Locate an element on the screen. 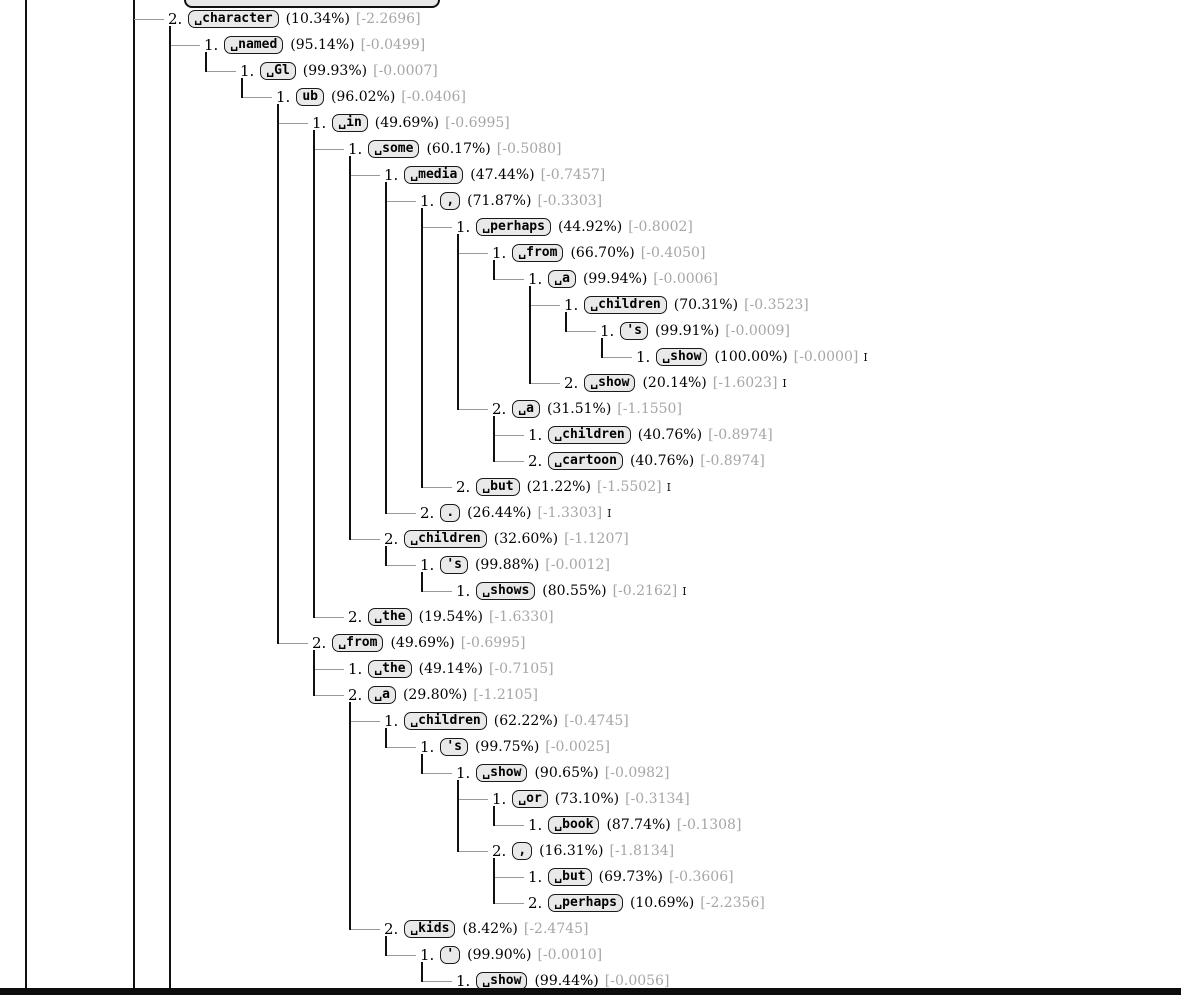  node-logprob: [-0.2162] is located at coordinates (645, 591).